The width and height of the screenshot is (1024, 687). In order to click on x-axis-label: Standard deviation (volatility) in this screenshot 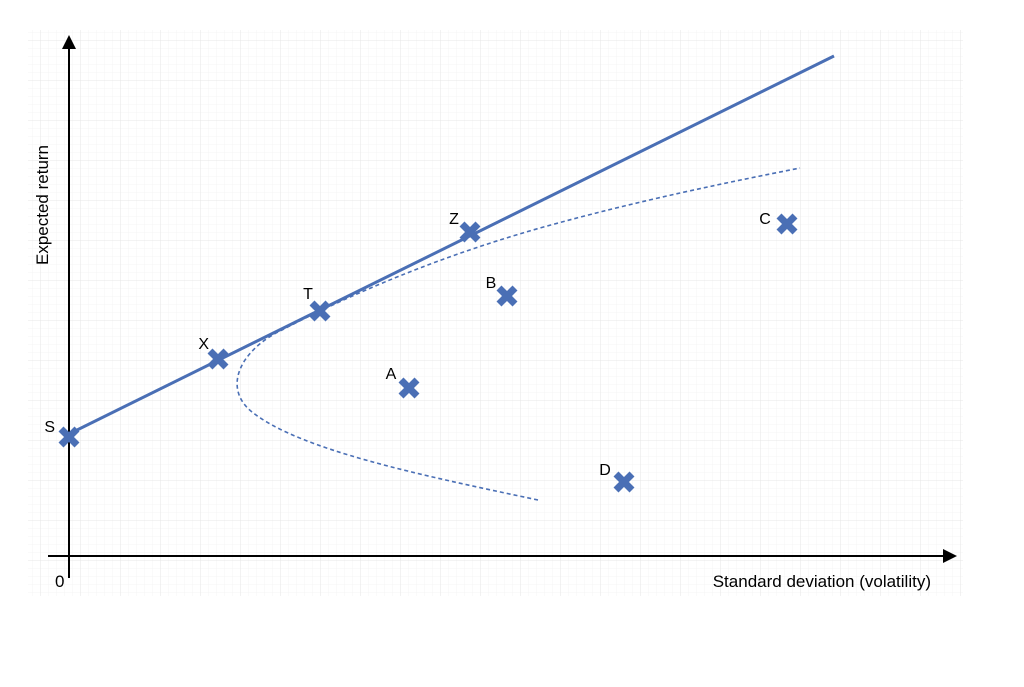, I will do `click(822, 581)`.